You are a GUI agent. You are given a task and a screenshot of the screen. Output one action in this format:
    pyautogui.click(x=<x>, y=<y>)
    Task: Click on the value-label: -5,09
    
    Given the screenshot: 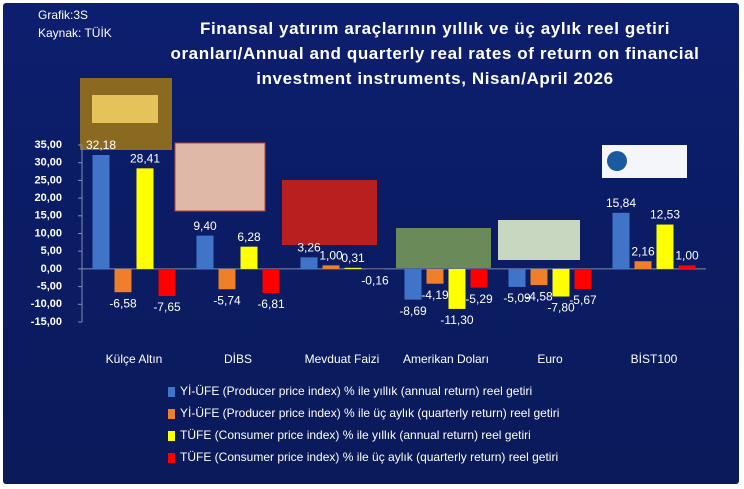 What is the action you would take?
    pyautogui.click(x=517, y=298)
    